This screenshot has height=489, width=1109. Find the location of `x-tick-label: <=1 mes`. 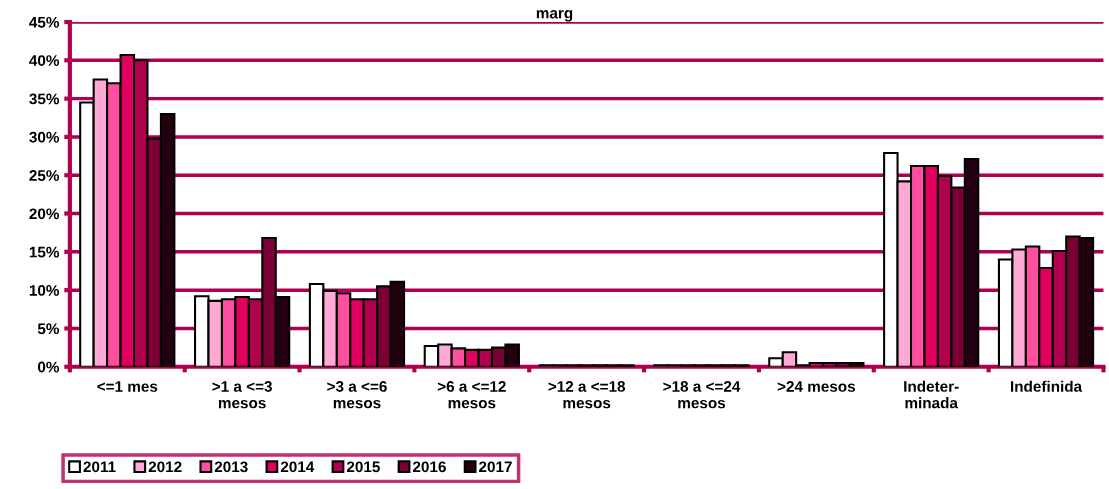

x-tick-label: <=1 mes is located at coordinates (127, 386).